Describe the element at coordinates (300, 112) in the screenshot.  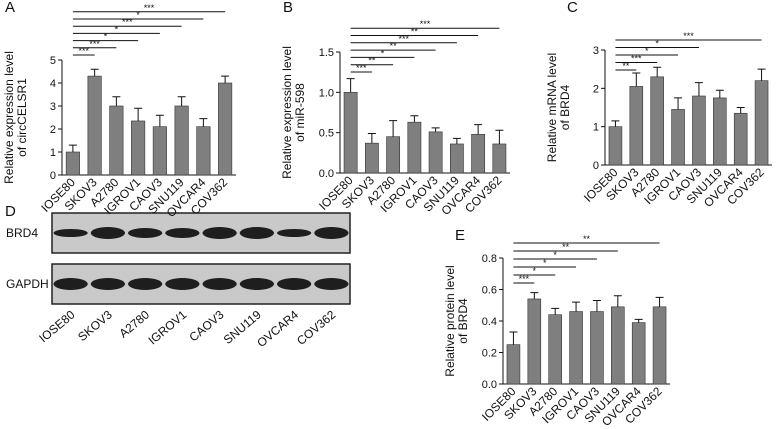
I see `y-axis-label: of miR-598` at that location.